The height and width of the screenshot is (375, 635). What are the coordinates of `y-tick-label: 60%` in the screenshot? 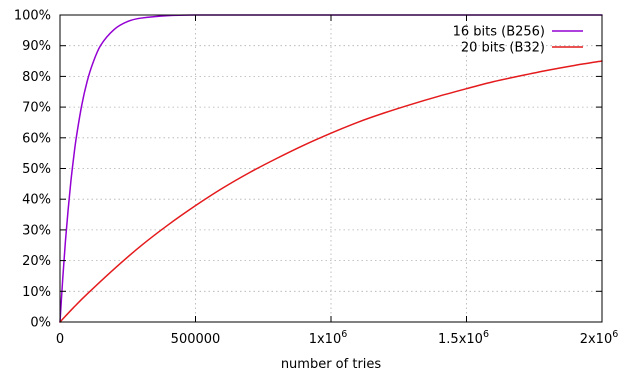 It's located at (36, 138).